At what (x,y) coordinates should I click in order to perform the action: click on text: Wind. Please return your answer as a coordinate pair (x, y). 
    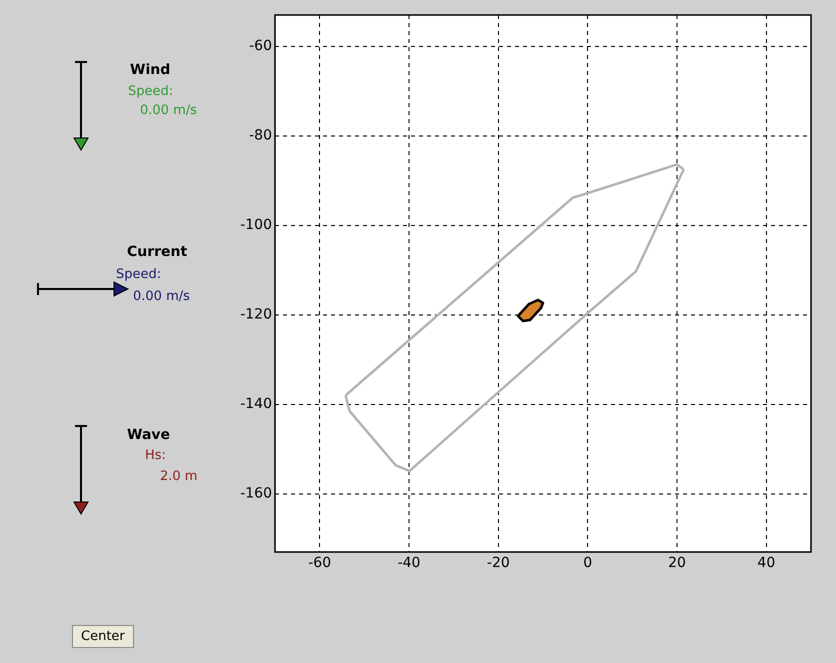
    Looking at the image, I should click on (150, 70).